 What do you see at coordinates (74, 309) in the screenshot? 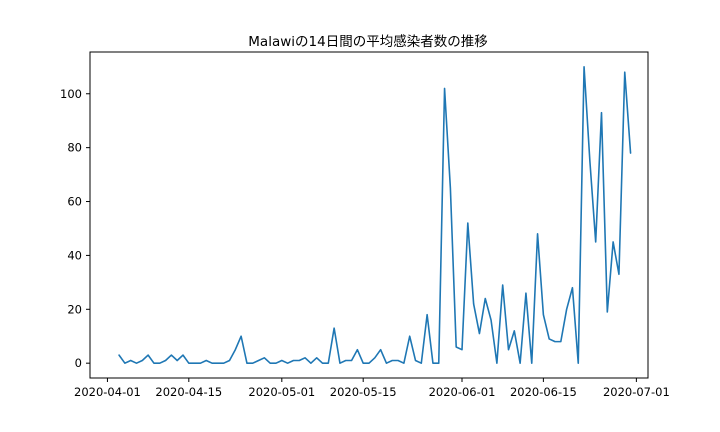
I see `y-tick-label: 20` at bounding box center [74, 309].